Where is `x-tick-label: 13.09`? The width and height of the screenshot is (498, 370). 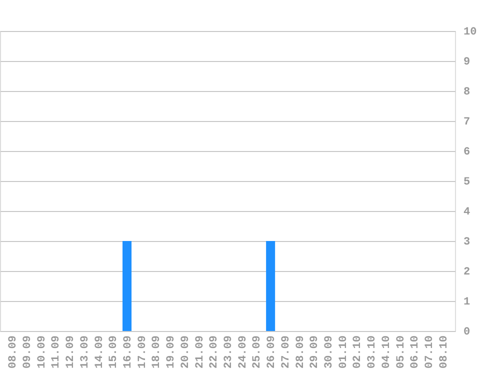 x-tick-label: 13.09 is located at coordinates (85, 352).